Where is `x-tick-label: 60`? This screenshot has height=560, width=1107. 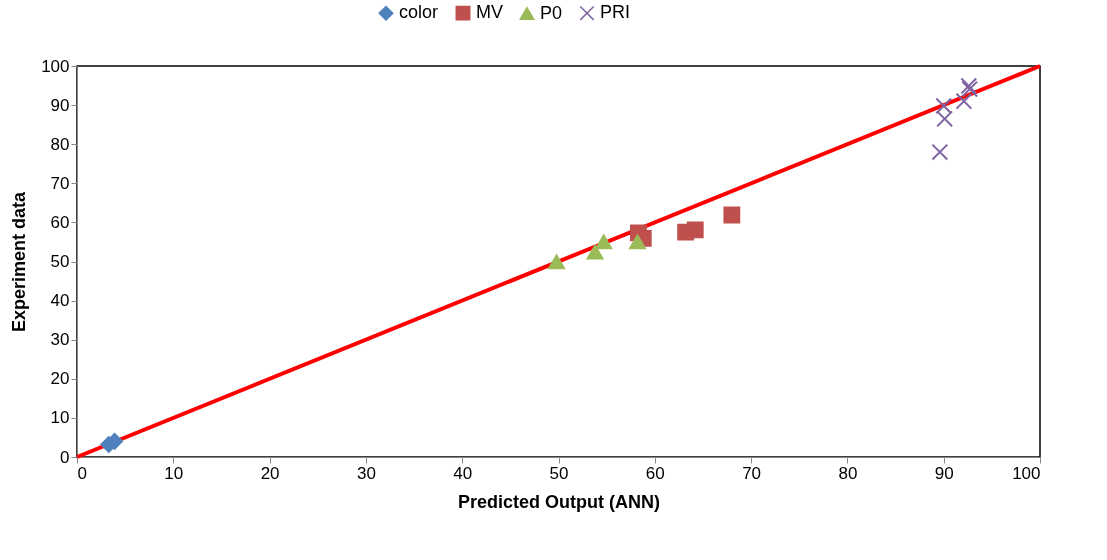
x-tick-label: 60 is located at coordinates (655, 473).